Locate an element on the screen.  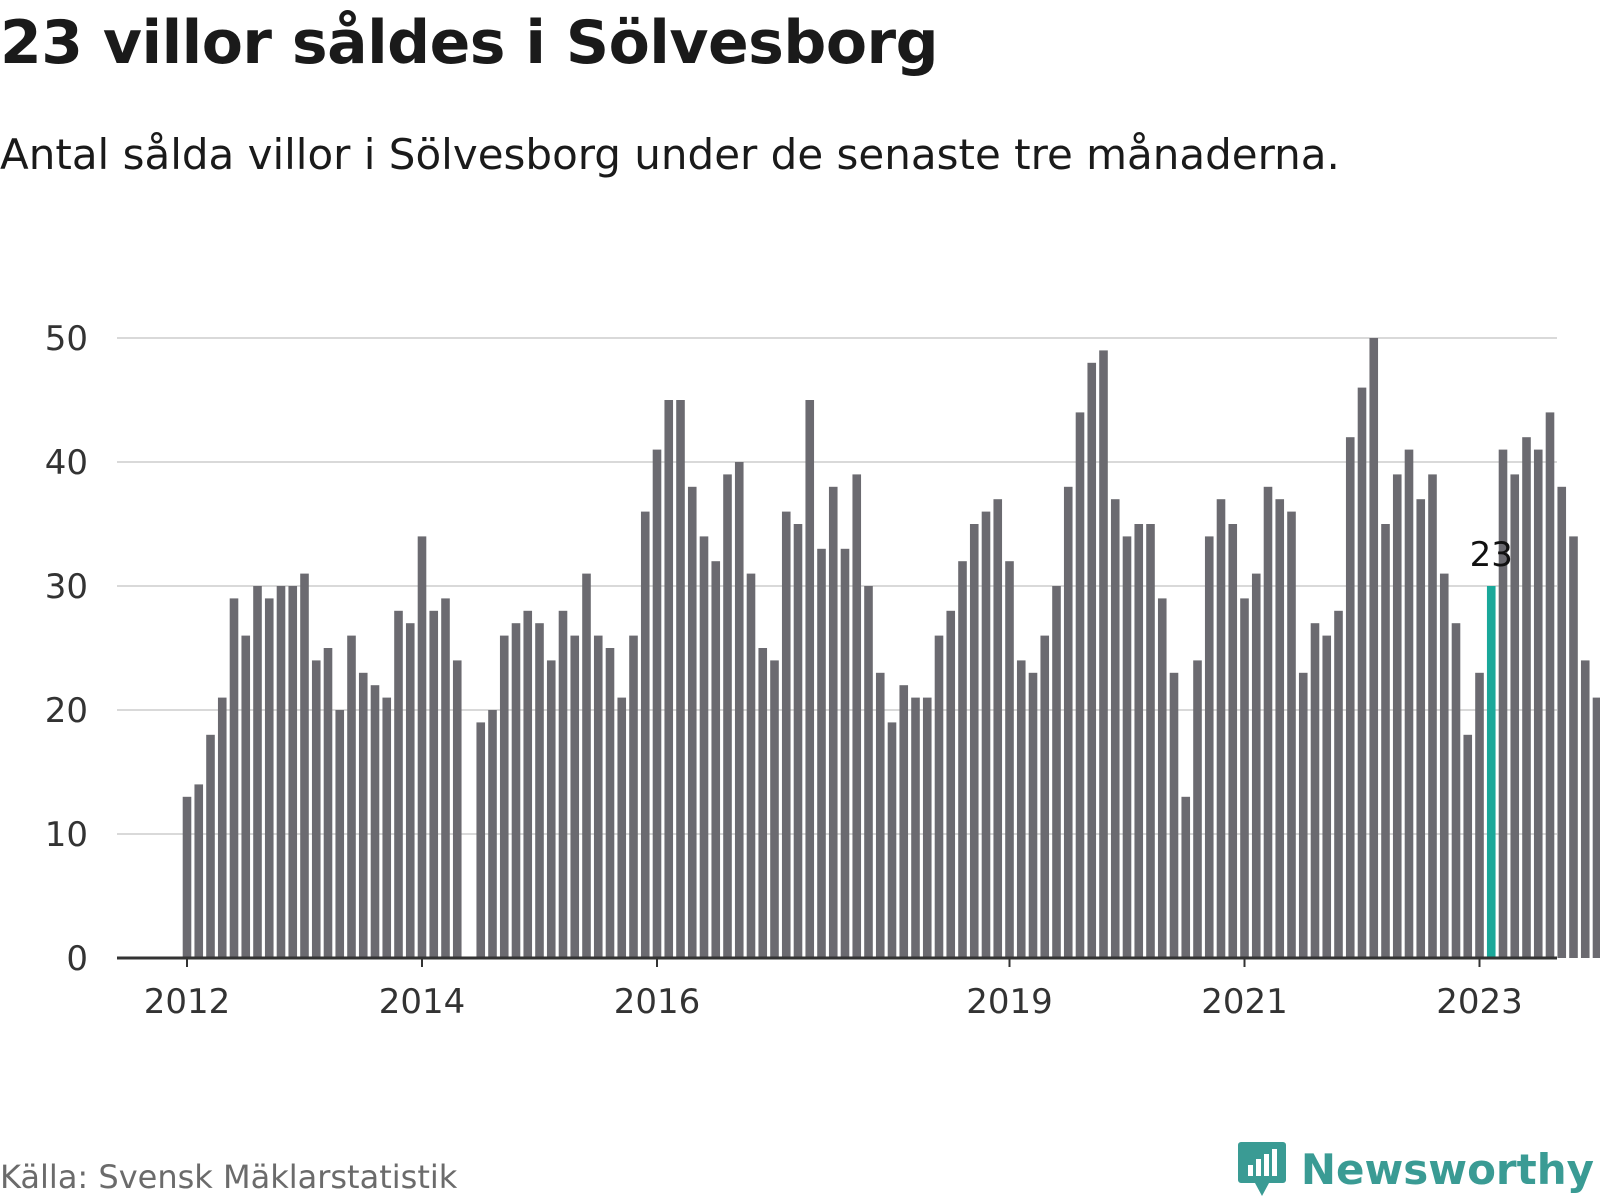
highlight-value-label: 23 is located at coordinates (1491, 555).